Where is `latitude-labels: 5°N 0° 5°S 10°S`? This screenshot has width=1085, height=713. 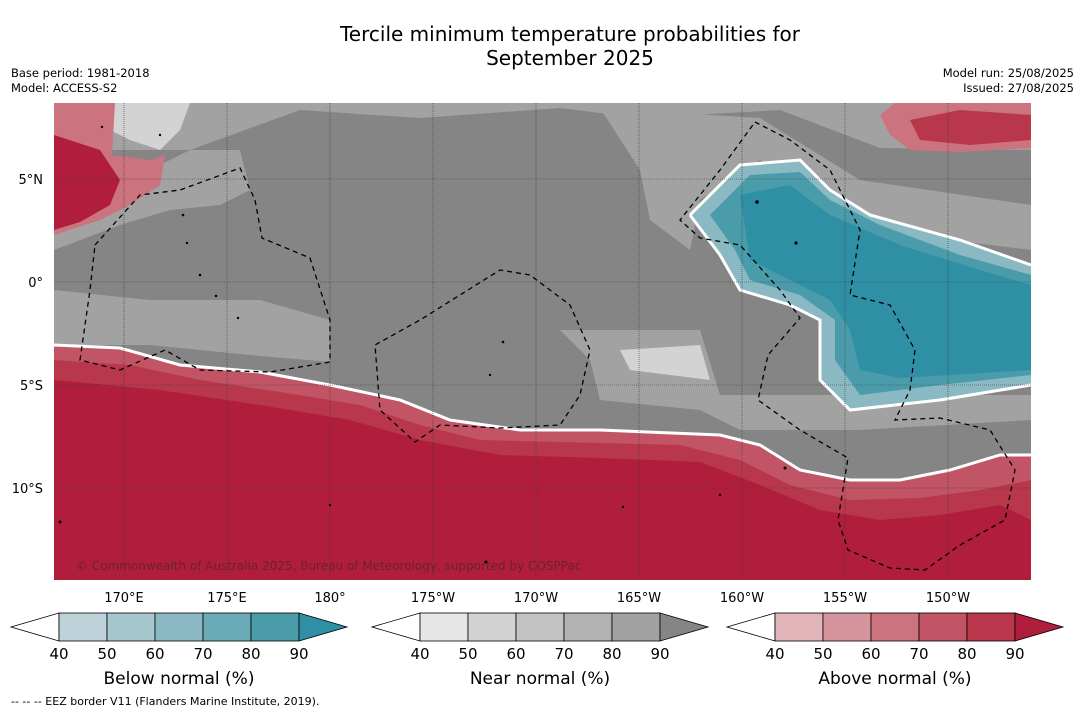
latitude-labels: 5°N 0° 5°S 10°S is located at coordinates (27, 335).